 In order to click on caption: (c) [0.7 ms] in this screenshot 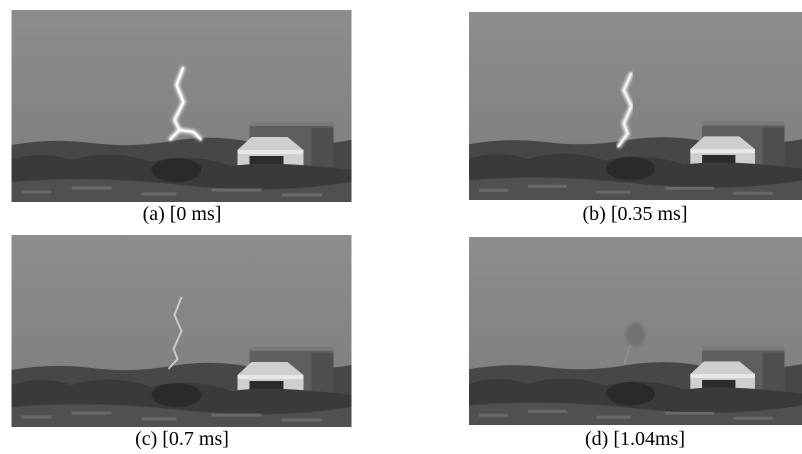, I will do `click(182, 439)`.